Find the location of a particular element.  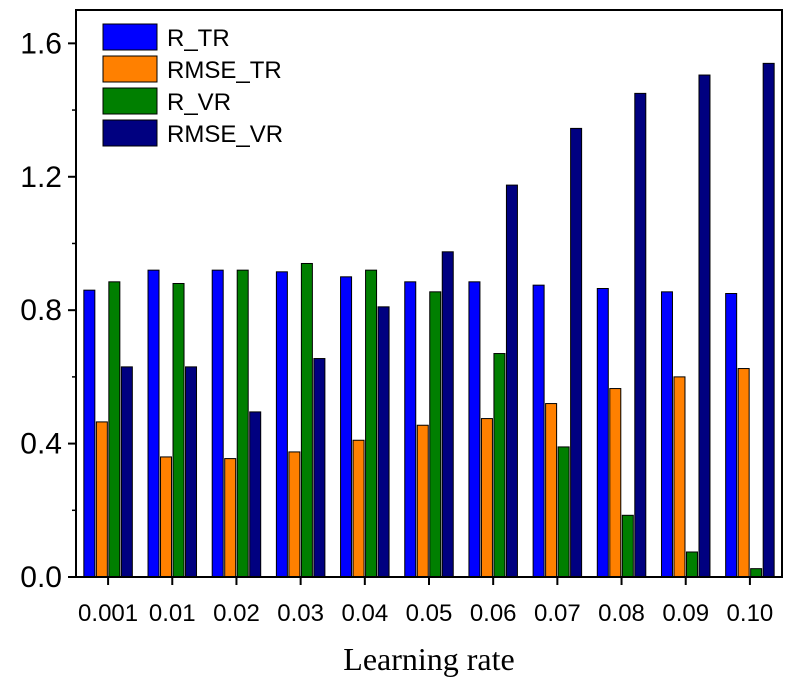

y-tick-label: 1.2 is located at coordinates (41, 177).